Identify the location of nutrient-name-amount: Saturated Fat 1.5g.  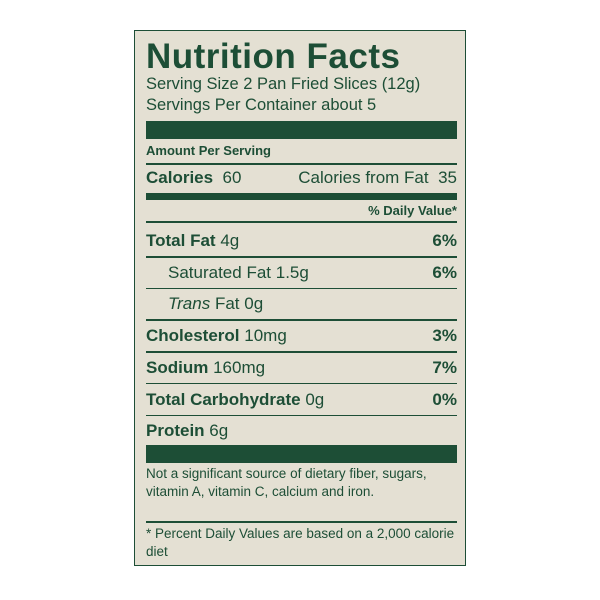
(227, 273).